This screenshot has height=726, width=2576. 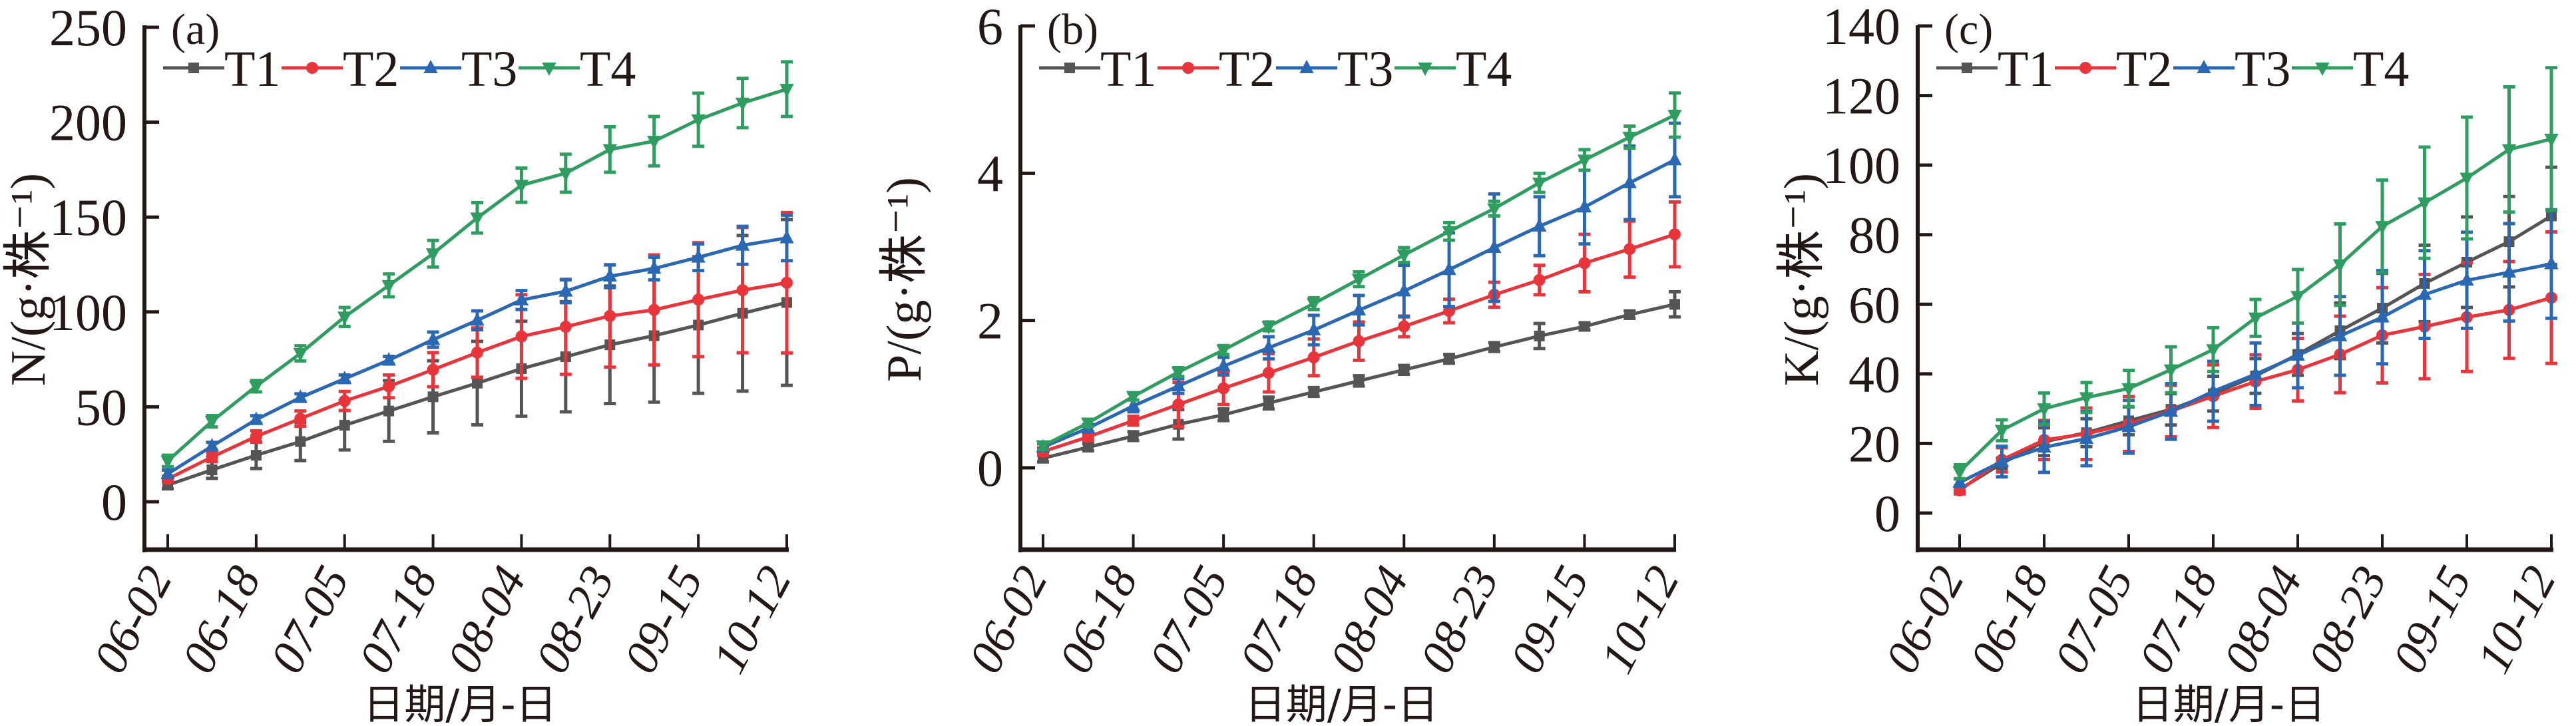 I want to click on panel-label: (c), so click(x=1968, y=29).